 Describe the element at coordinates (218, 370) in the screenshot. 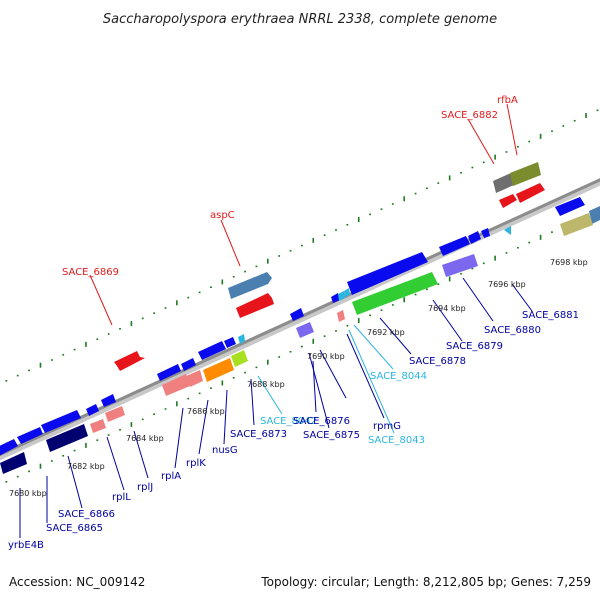

I see `feature-orange` at that location.